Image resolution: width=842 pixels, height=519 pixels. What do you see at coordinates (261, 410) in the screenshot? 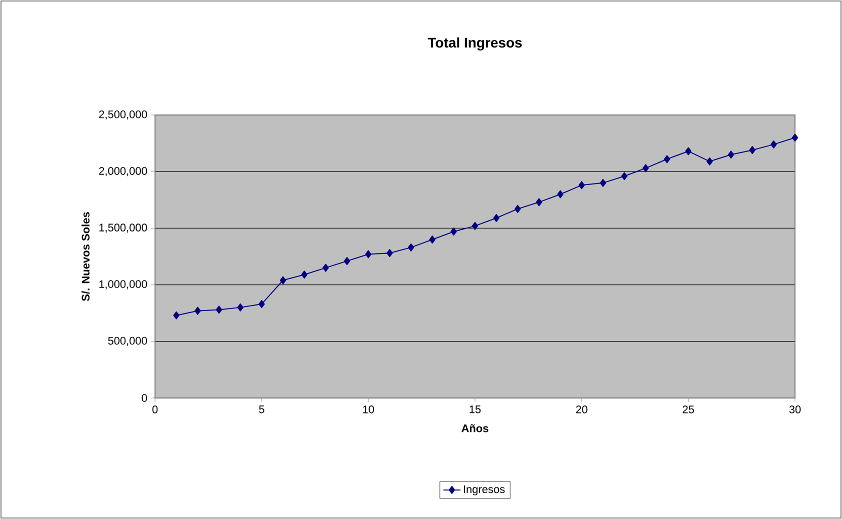
I see `x-tick-label: 5` at bounding box center [261, 410].